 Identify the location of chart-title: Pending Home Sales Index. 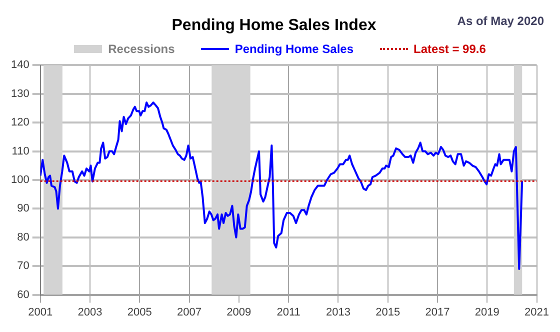
(274, 25).